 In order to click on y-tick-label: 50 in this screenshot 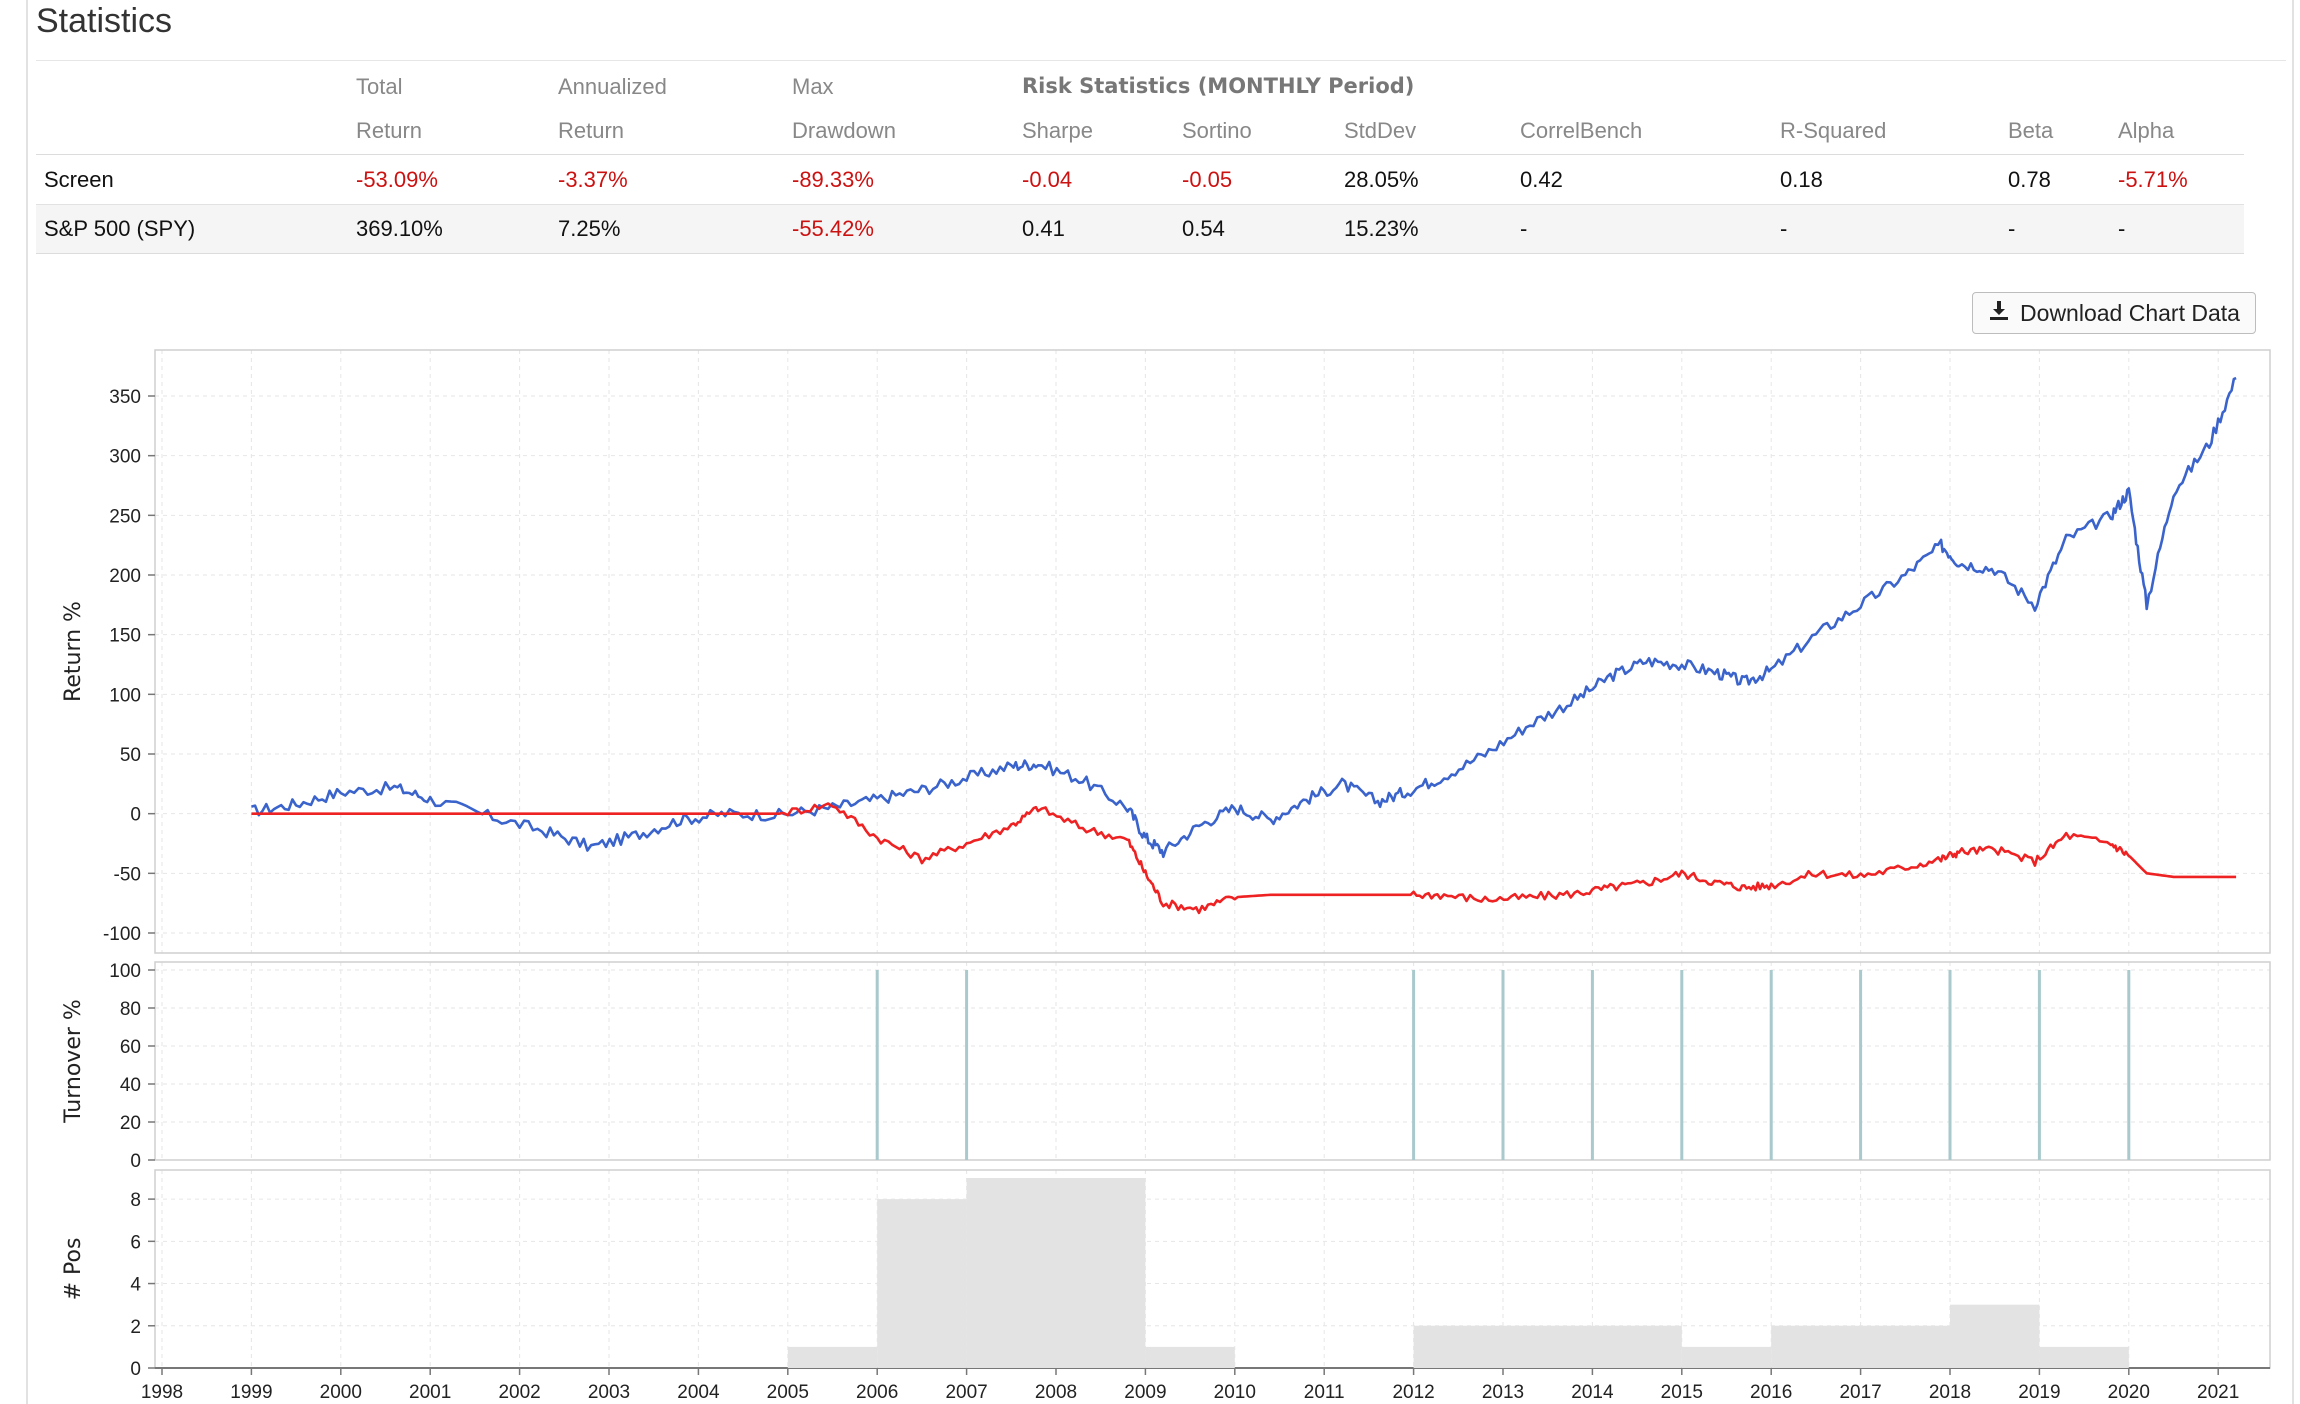, I will do `click(130, 755)`.